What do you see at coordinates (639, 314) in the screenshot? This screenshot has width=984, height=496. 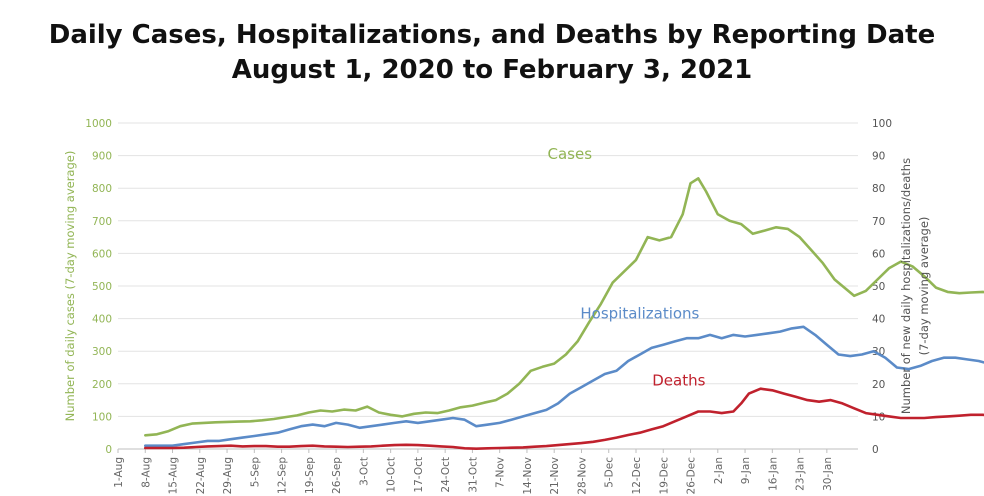 I see `series-label-hospitalizations: Hospitalizations` at bounding box center [639, 314].